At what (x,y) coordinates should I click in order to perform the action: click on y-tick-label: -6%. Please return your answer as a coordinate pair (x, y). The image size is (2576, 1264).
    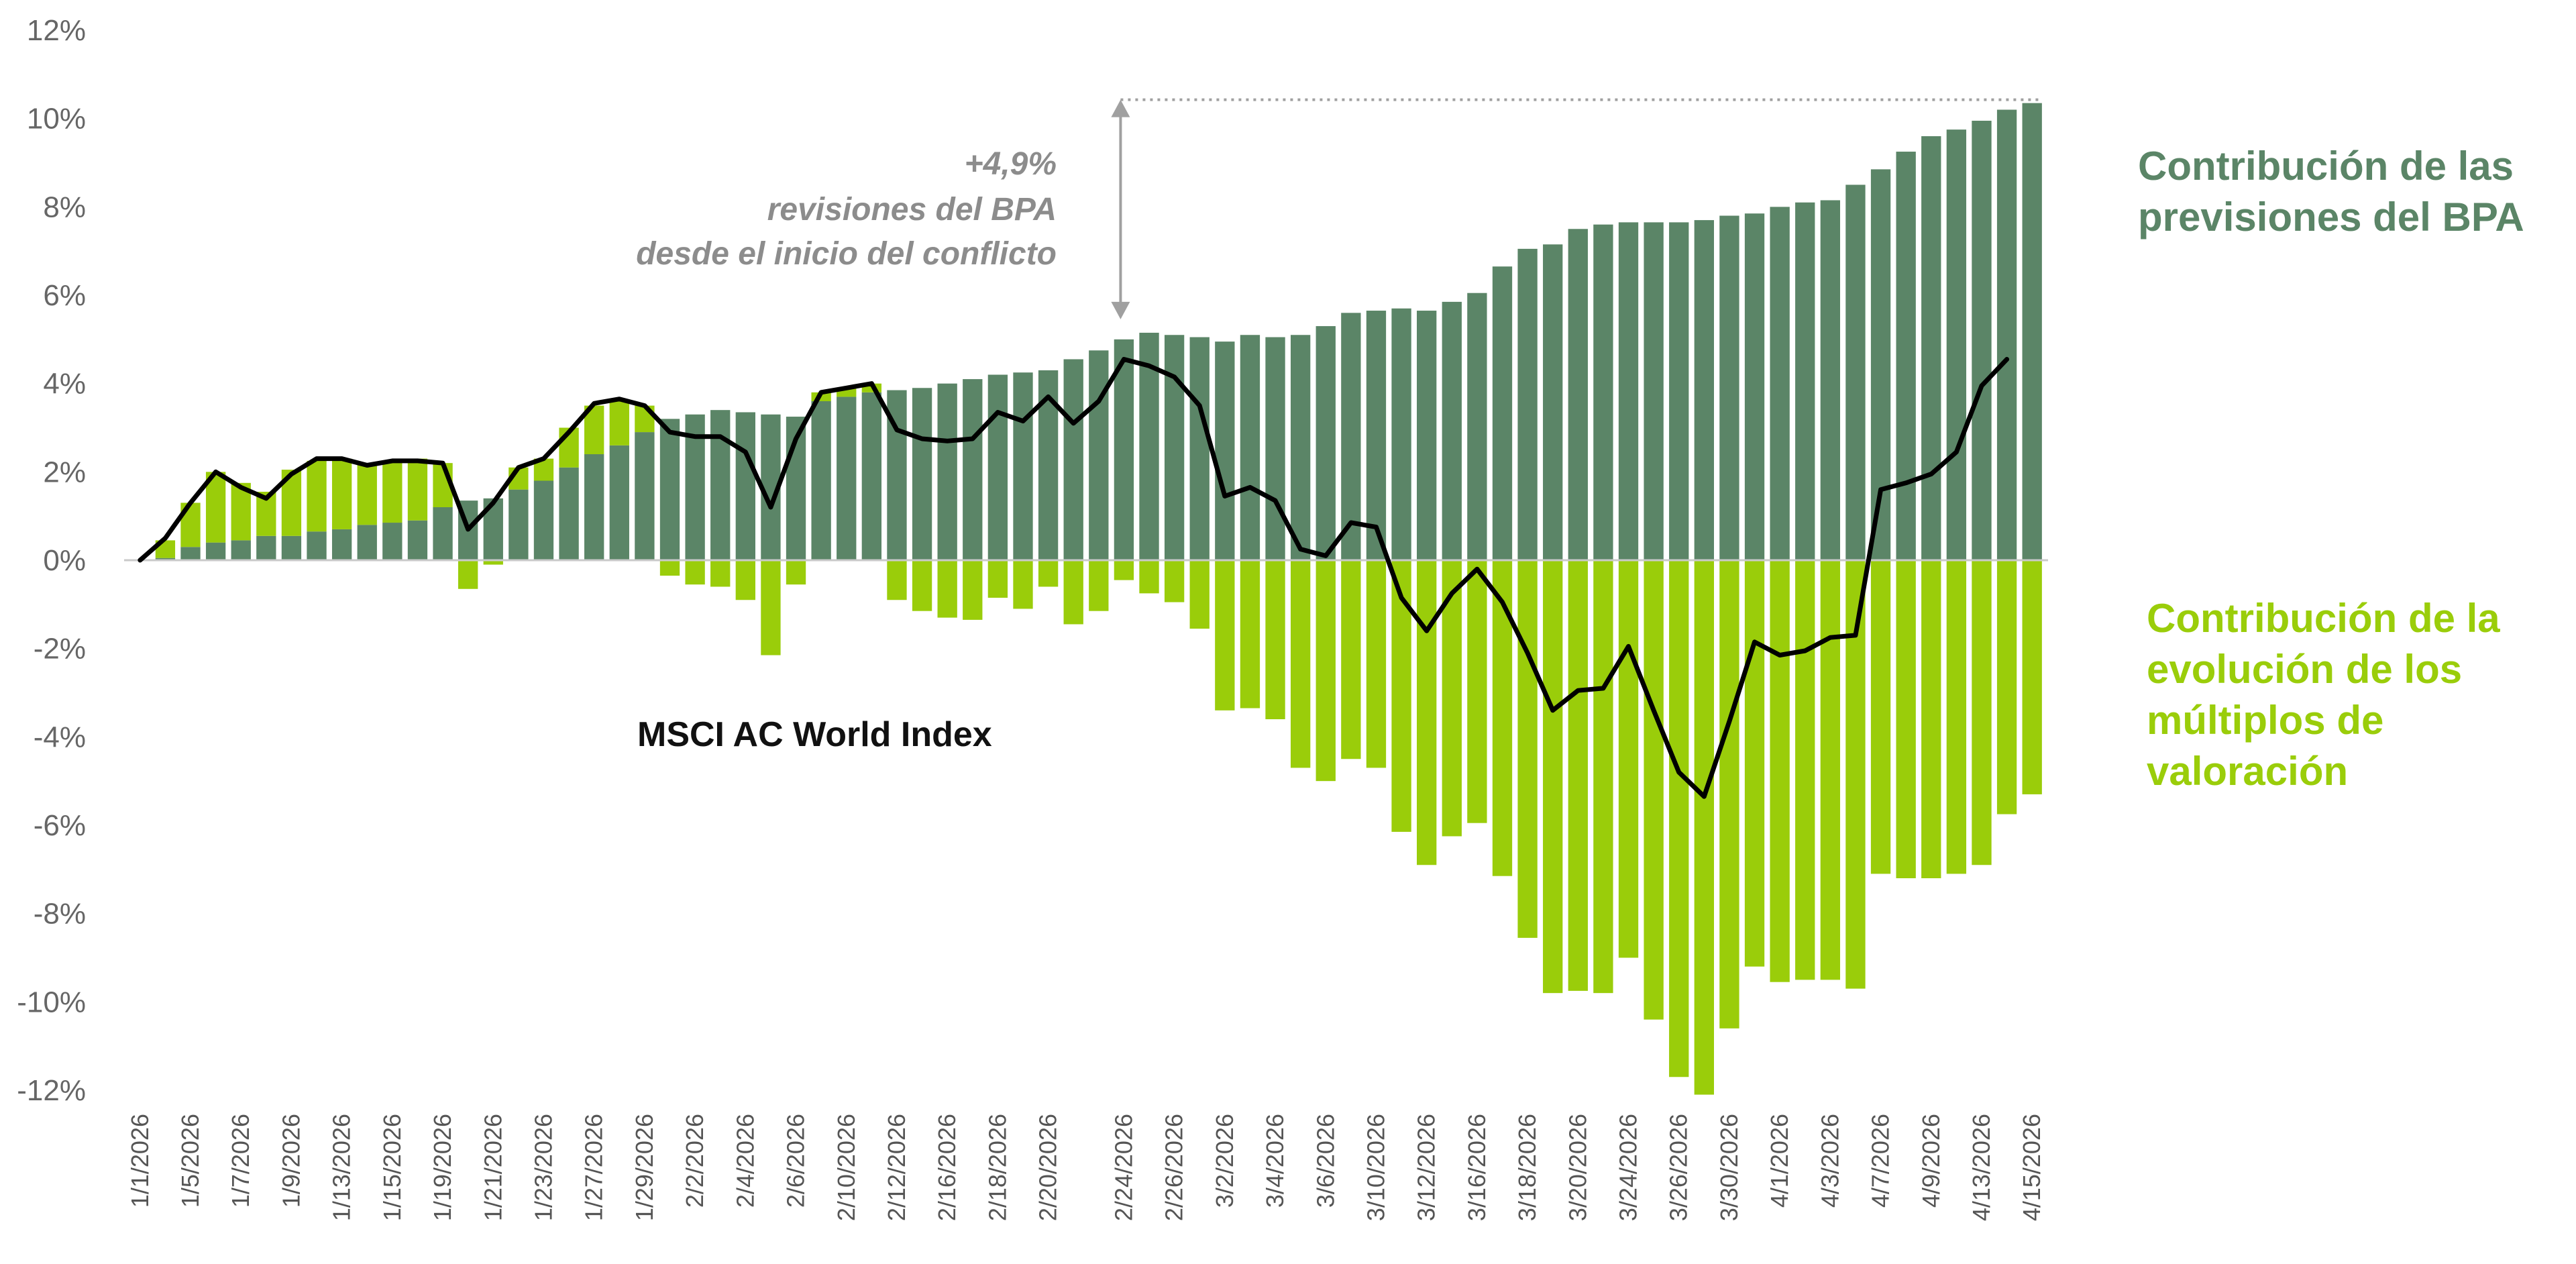
    Looking at the image, I should click on (60, 825).